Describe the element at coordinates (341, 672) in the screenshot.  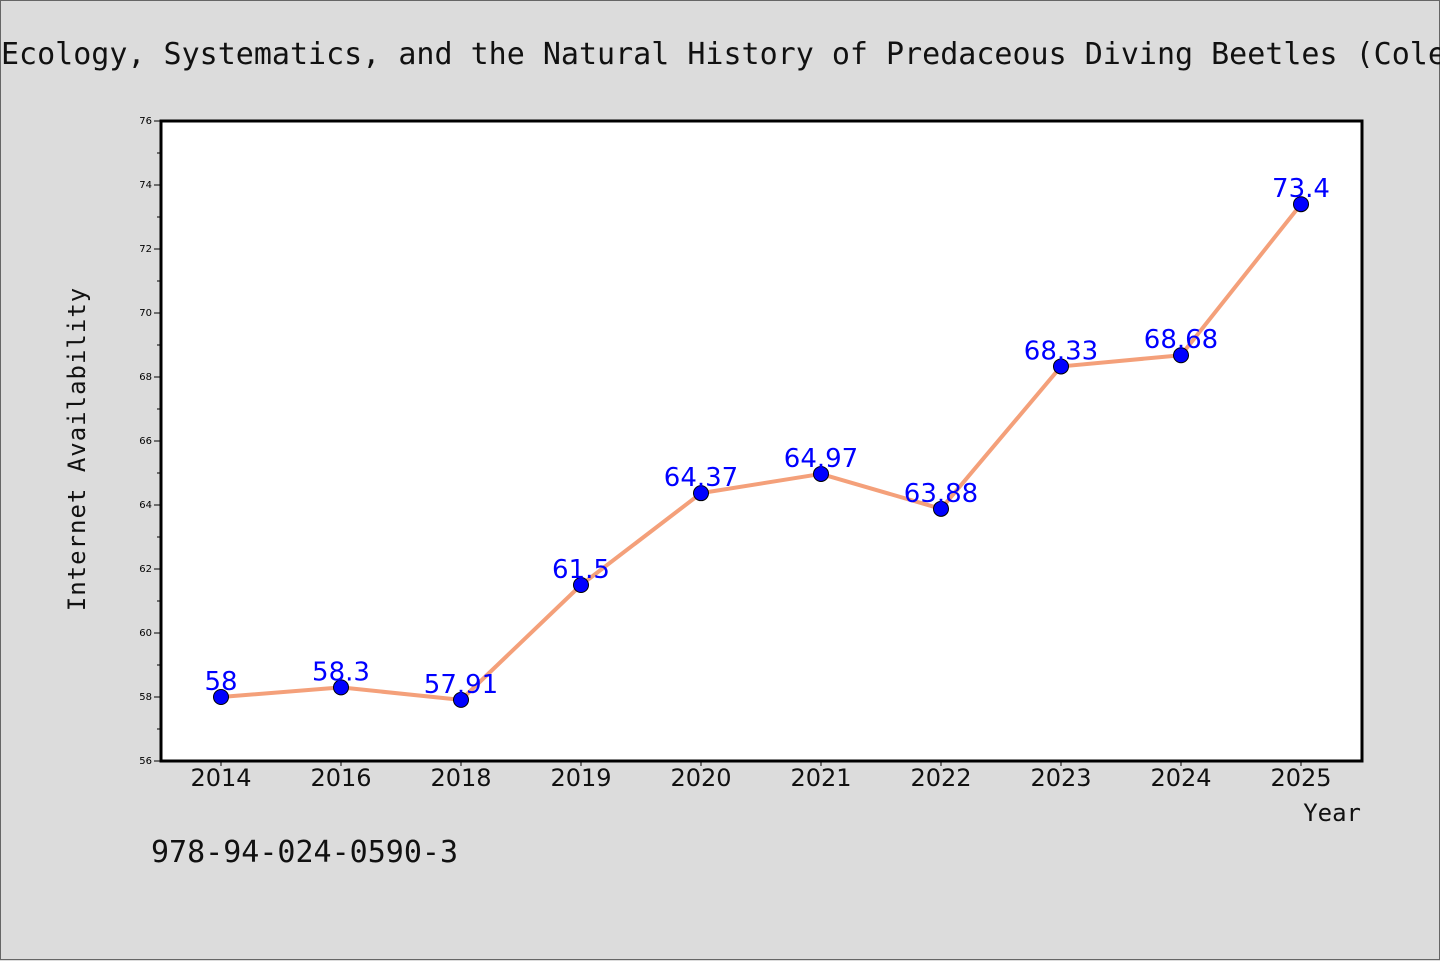
I see `data-label: 58.3` at that location.